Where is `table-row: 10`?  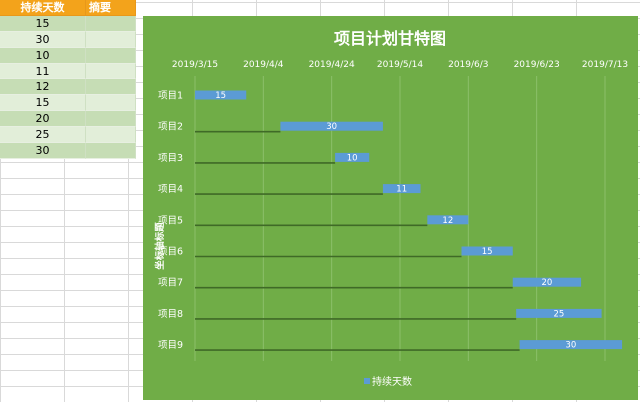
table-row: 10 is located at coordinates (68, 55).